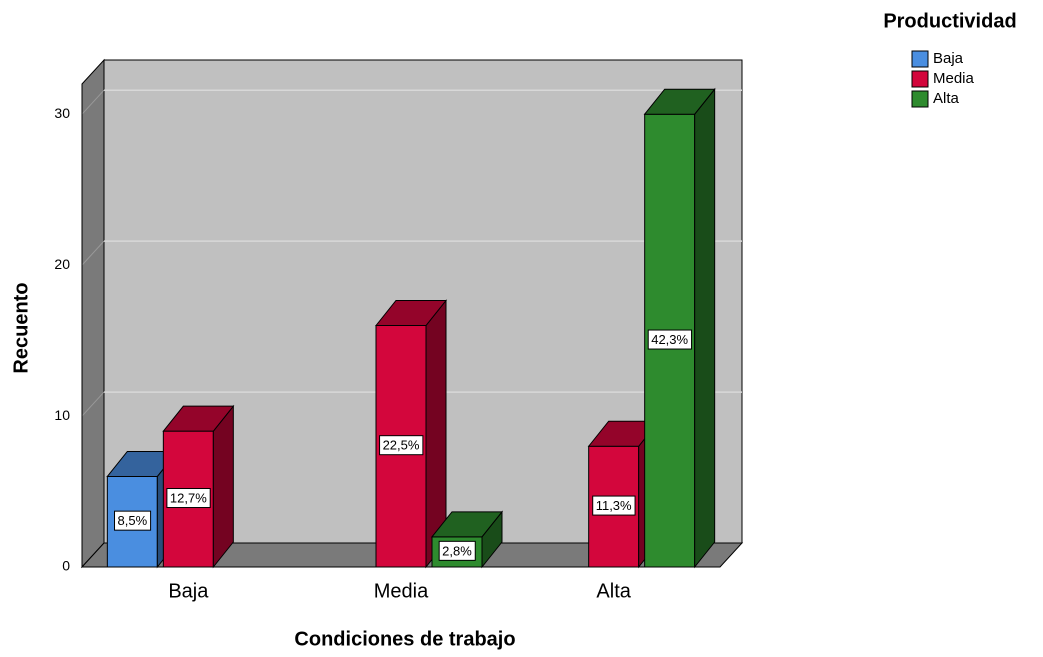 This screenshot has height=657, width=1043. I want to click on y-tick-label: 30, so click(62, 113).